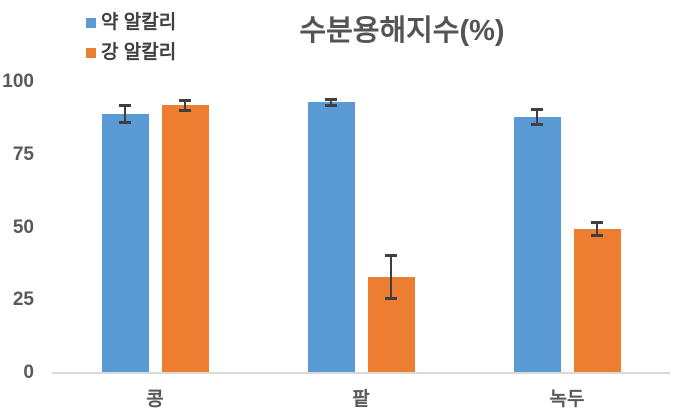 The height and width of the screenshot is (415, 680). What do you see at coordinates (185, 238) in the screenshot?
I see `bar-series1-cat0` at bounding box center [185, 238].